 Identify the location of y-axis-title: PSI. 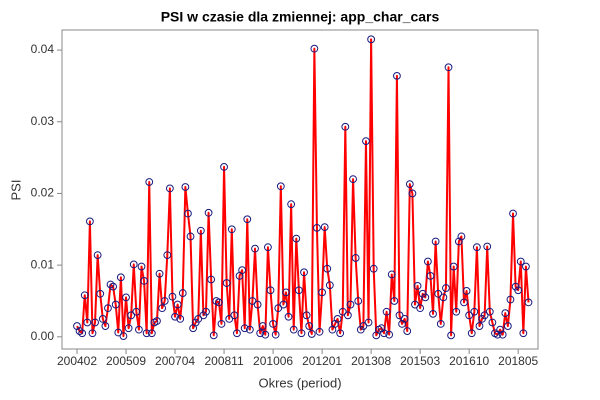
(15, 190).